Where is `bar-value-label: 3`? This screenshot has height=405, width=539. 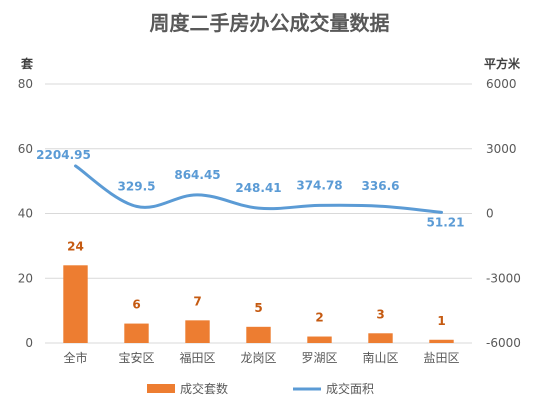 bar-value-label: 3 is located at coordinates (380, 314).